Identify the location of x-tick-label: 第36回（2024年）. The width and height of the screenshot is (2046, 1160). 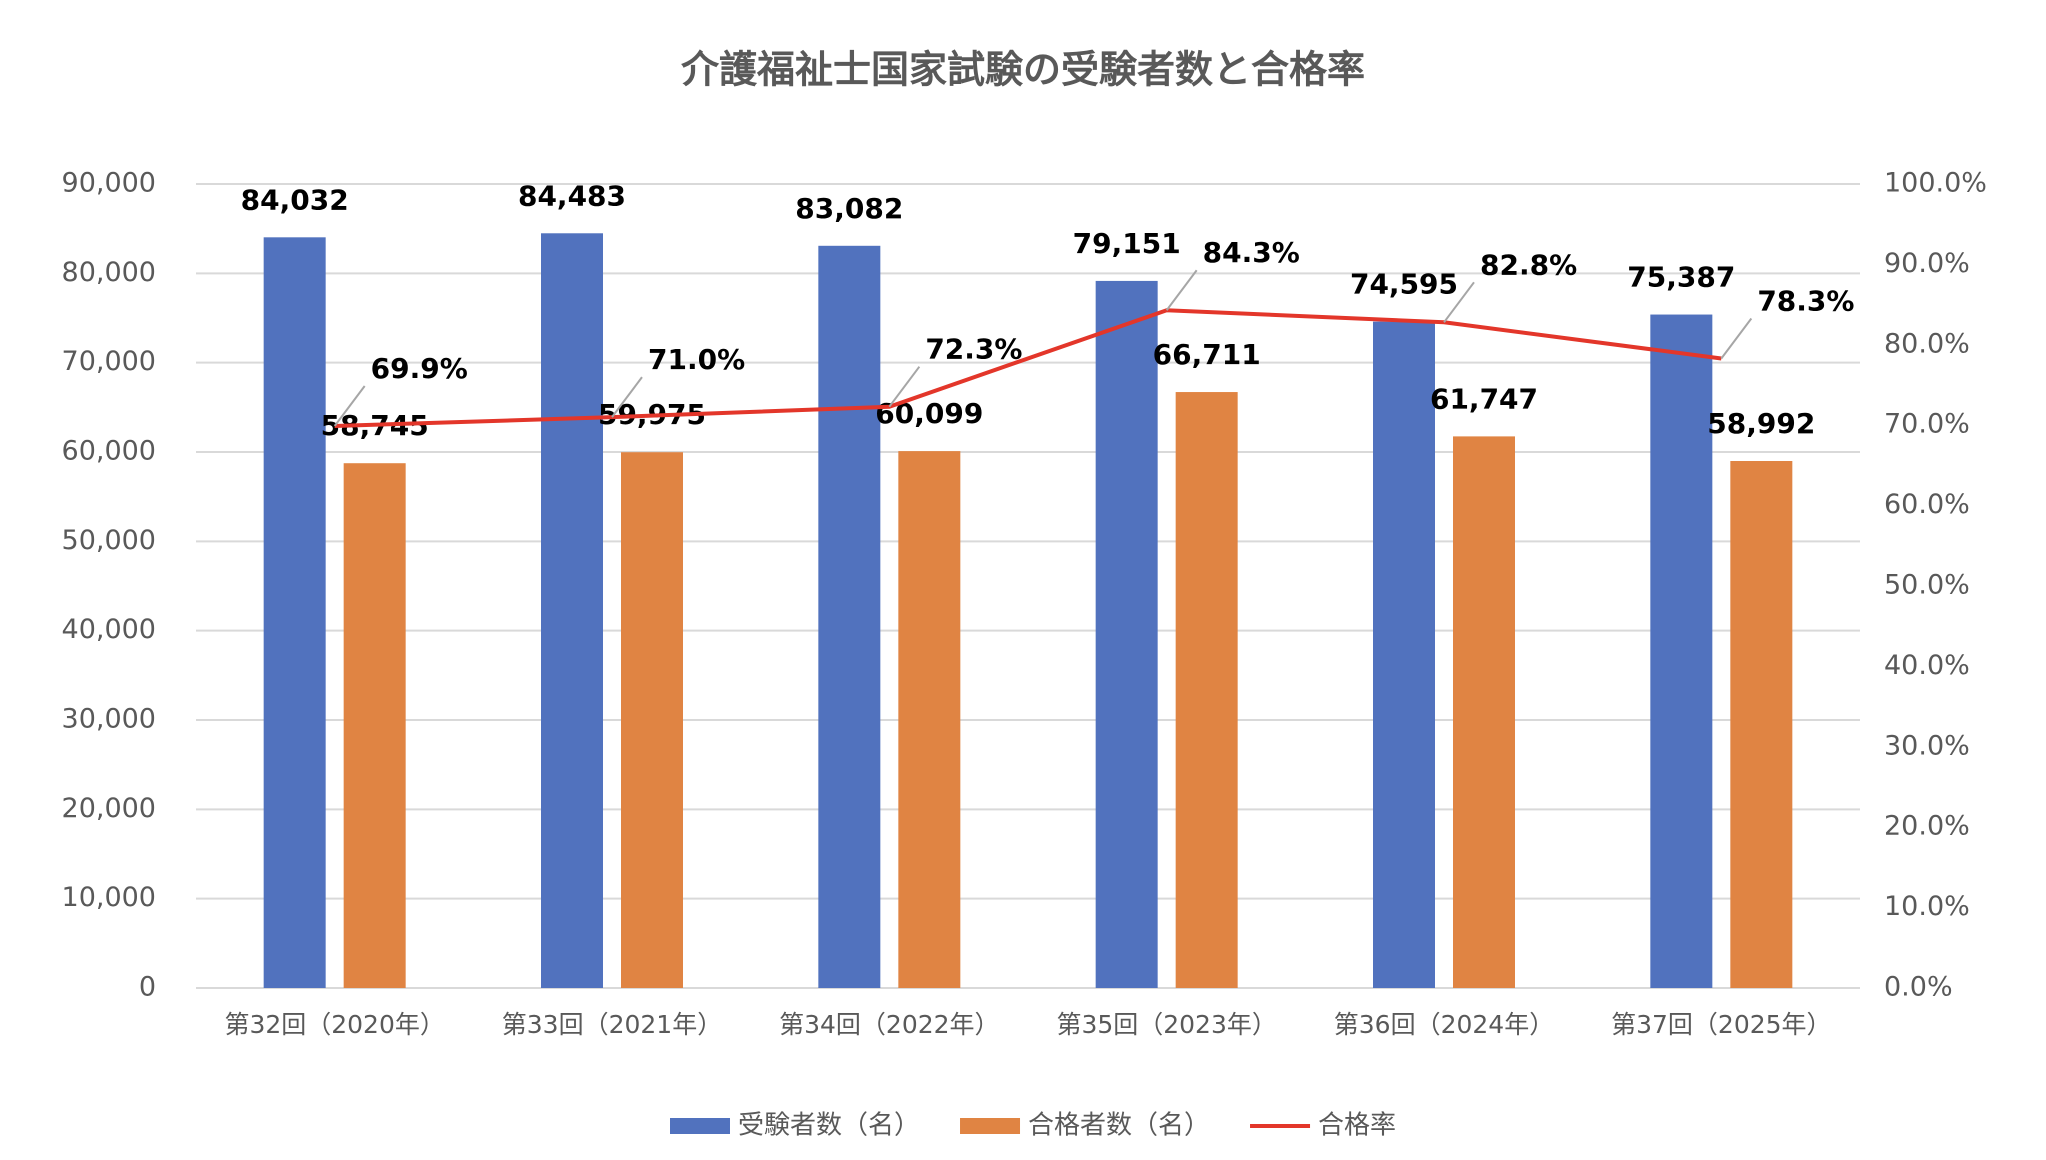
(1444, 1024).